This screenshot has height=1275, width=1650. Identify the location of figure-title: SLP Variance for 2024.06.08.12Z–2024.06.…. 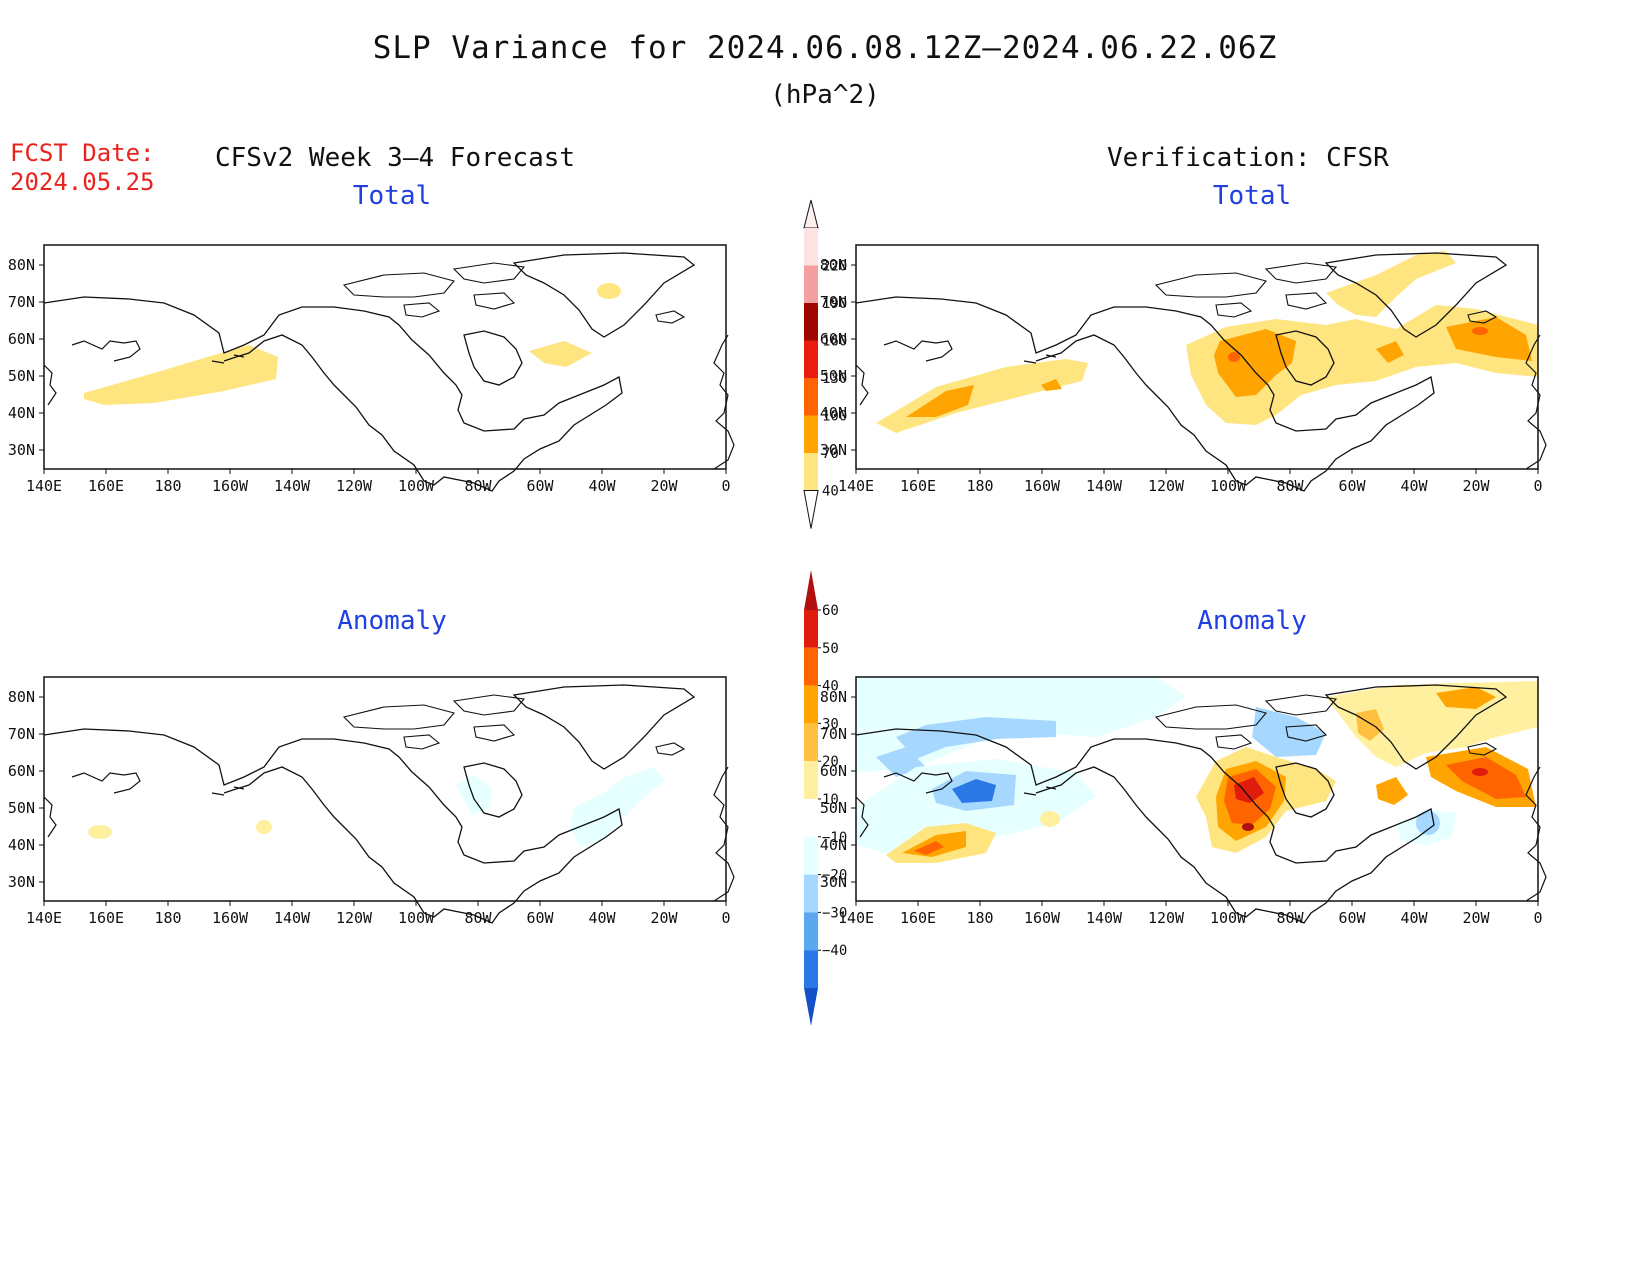
(825, 48).